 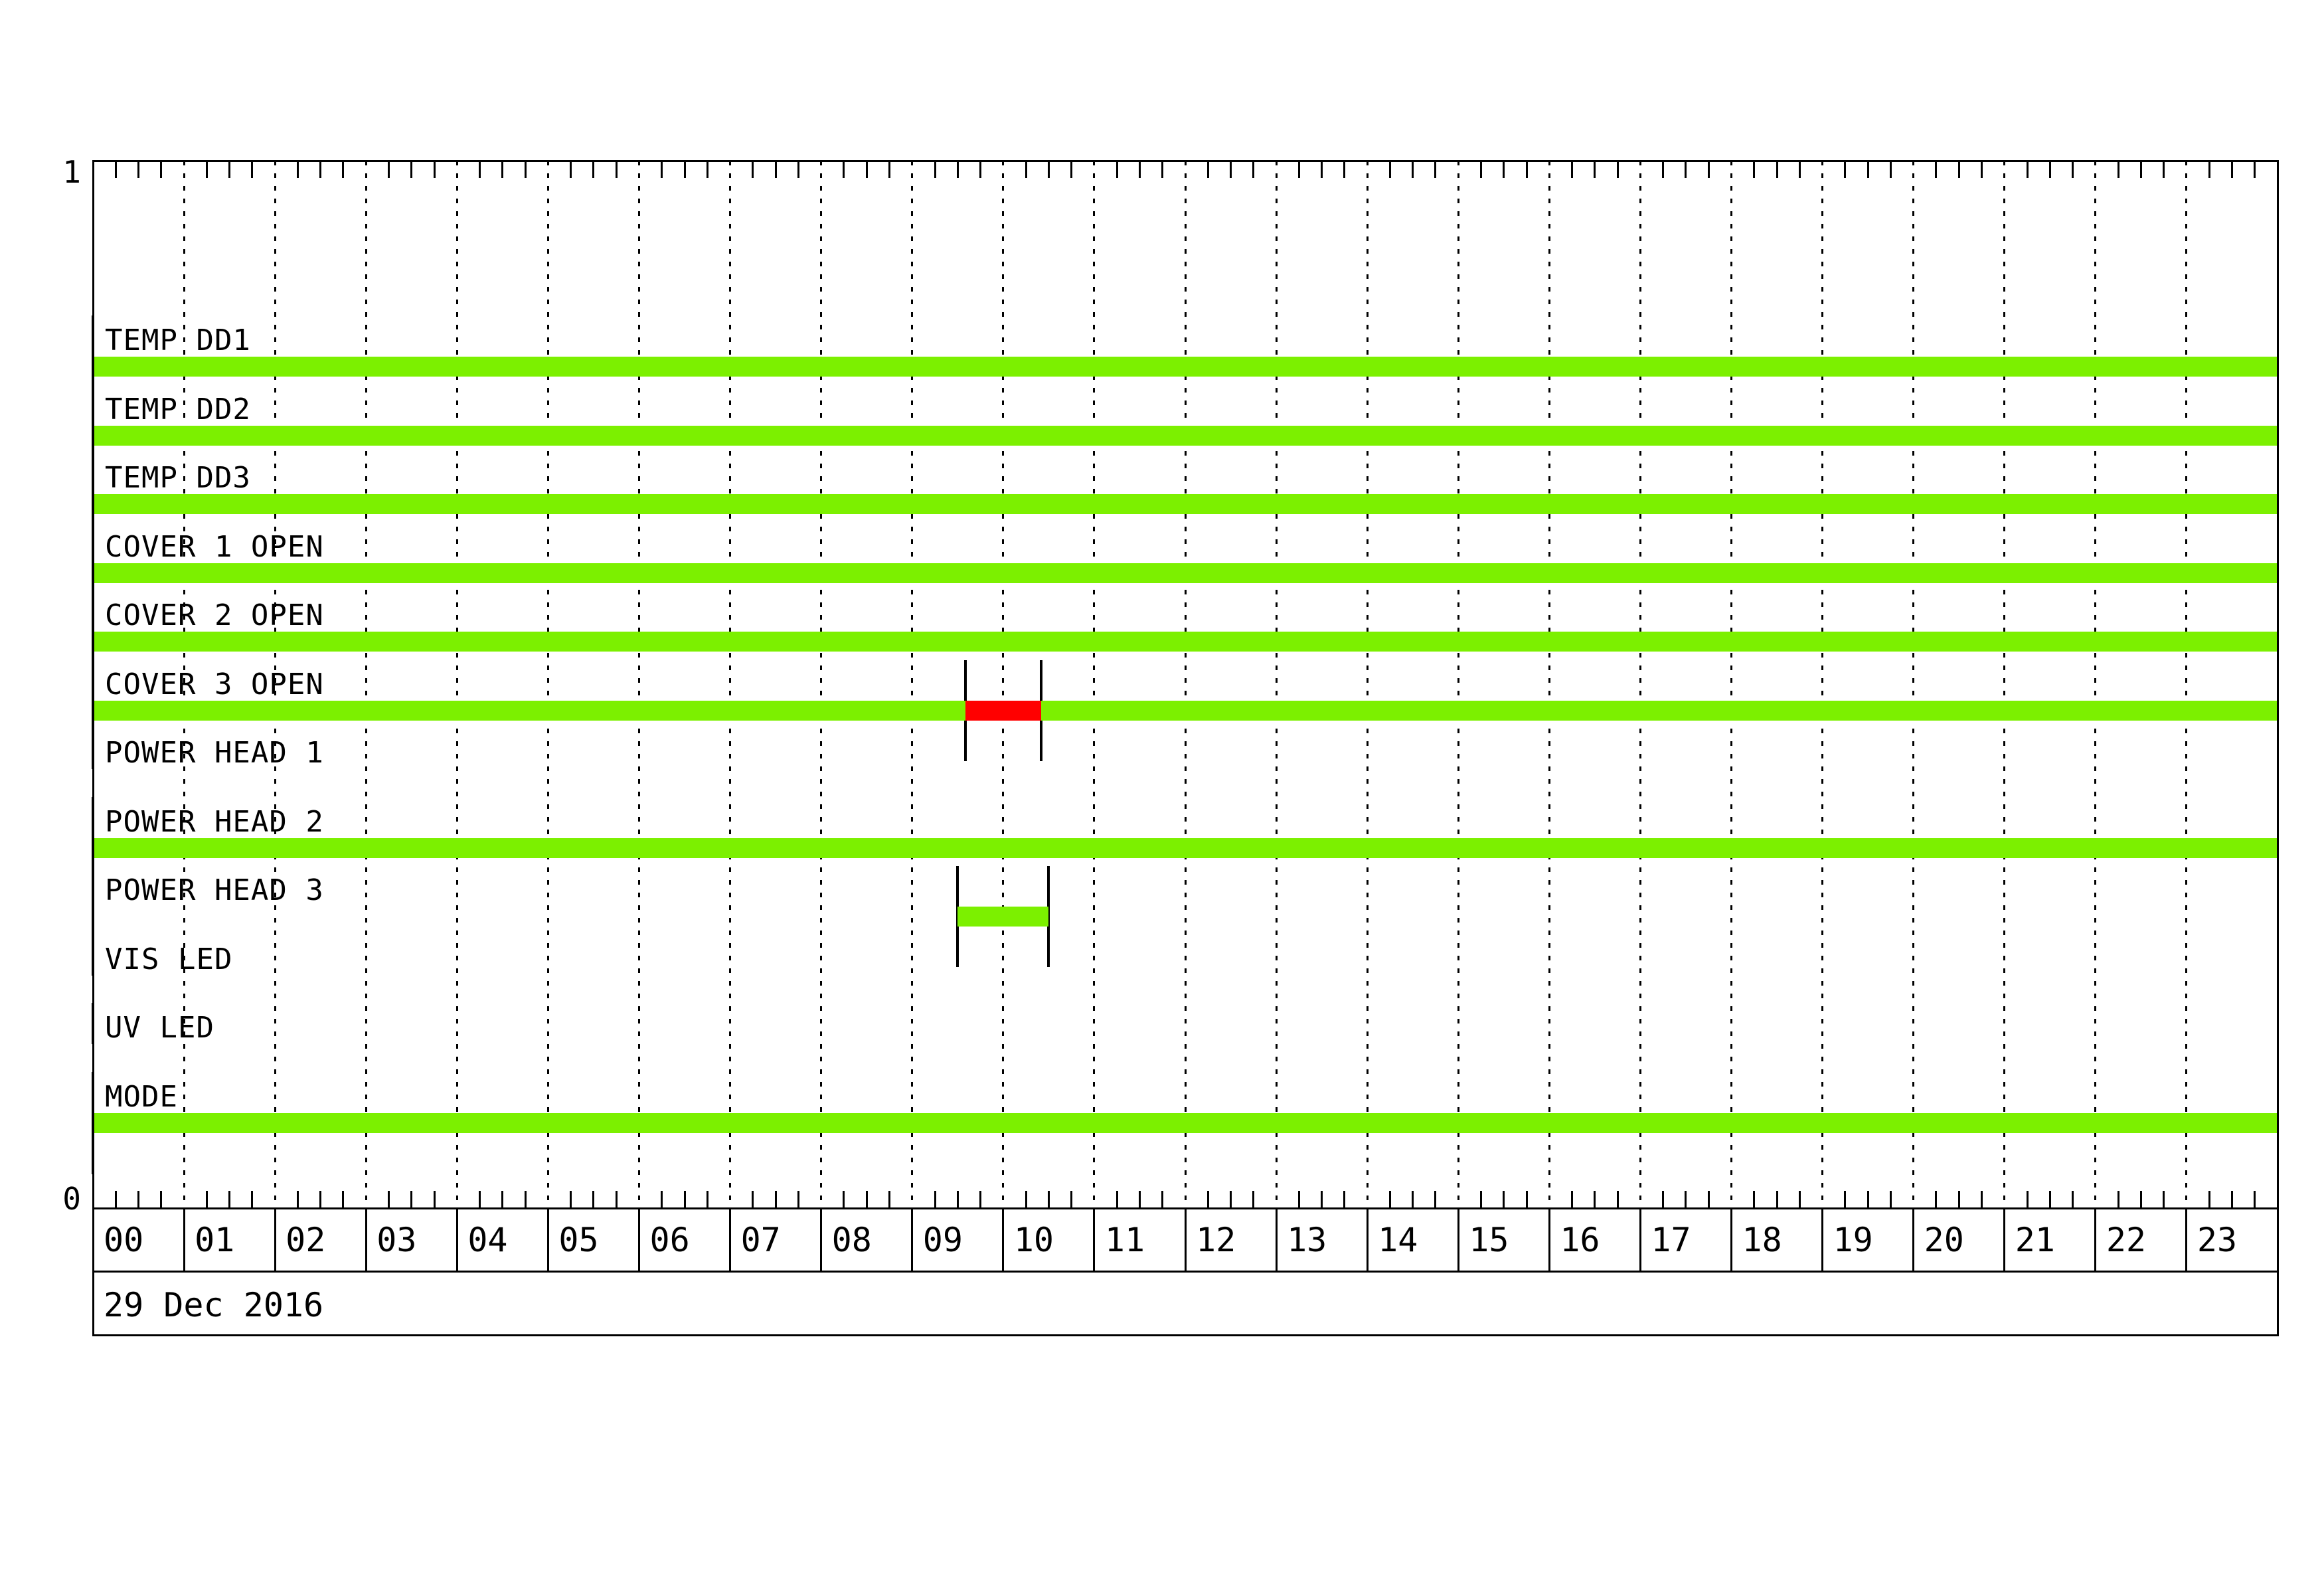 What do you see at coordinates (1124, 1240) in the screenshot?
I see `hour-label: 11` at bounding box center [1124, 1240].